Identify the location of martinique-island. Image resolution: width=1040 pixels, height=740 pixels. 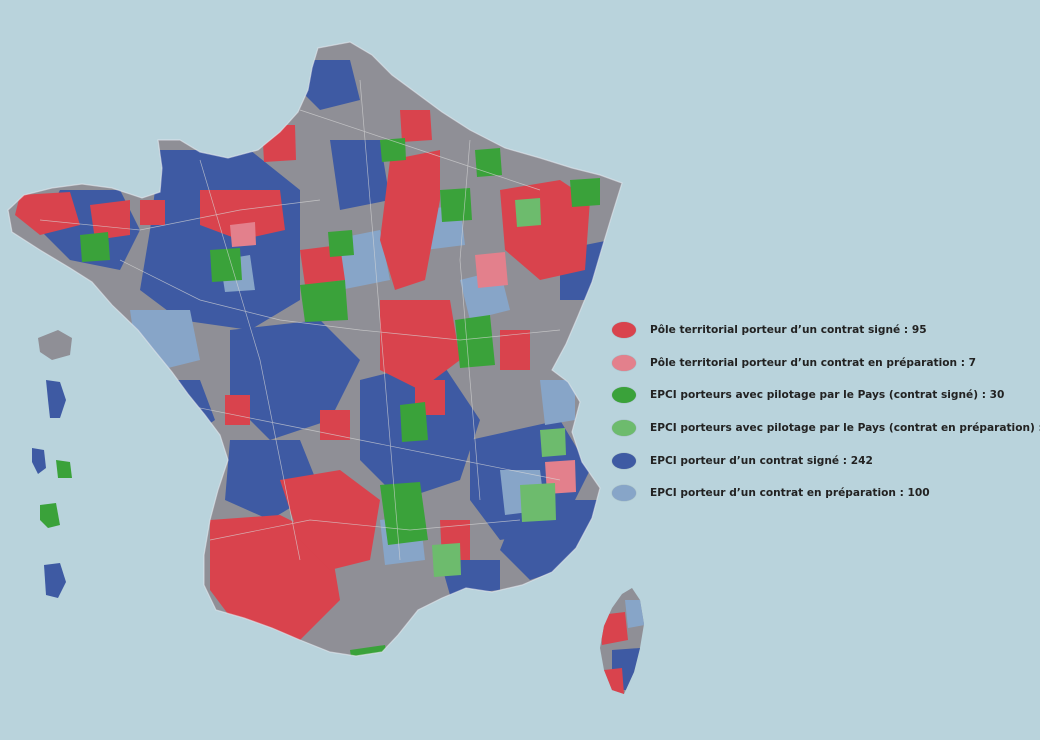
(56, 399).